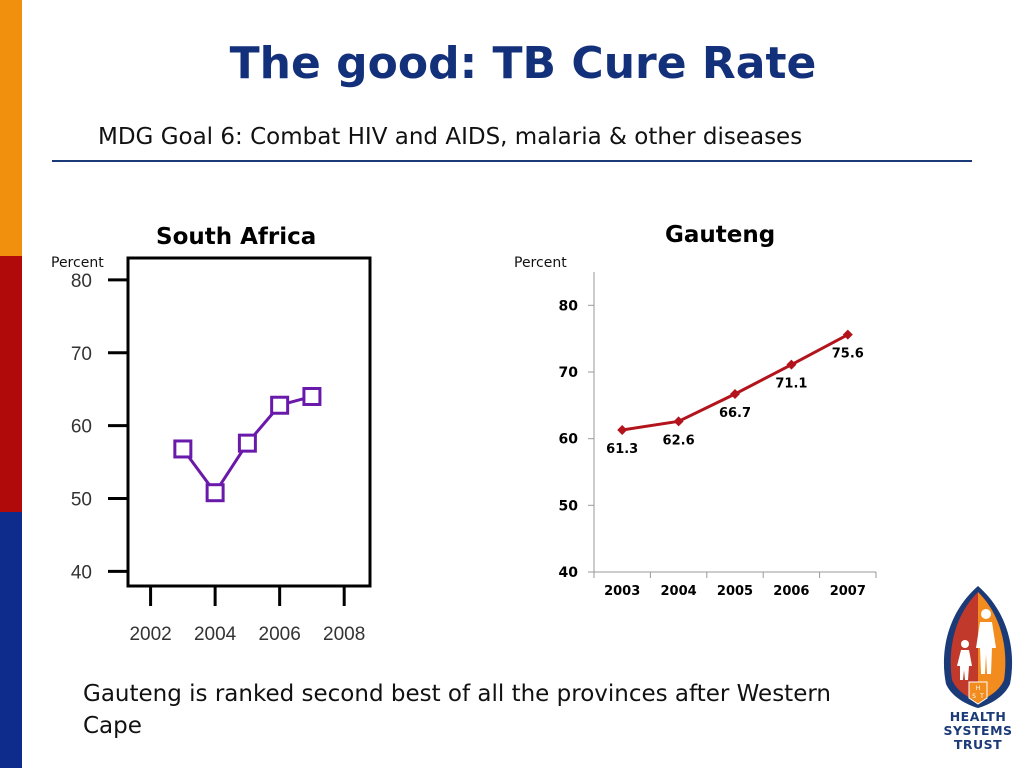  I want to click on gauteng-data-label-2003: 61.3, so click(622, 449).